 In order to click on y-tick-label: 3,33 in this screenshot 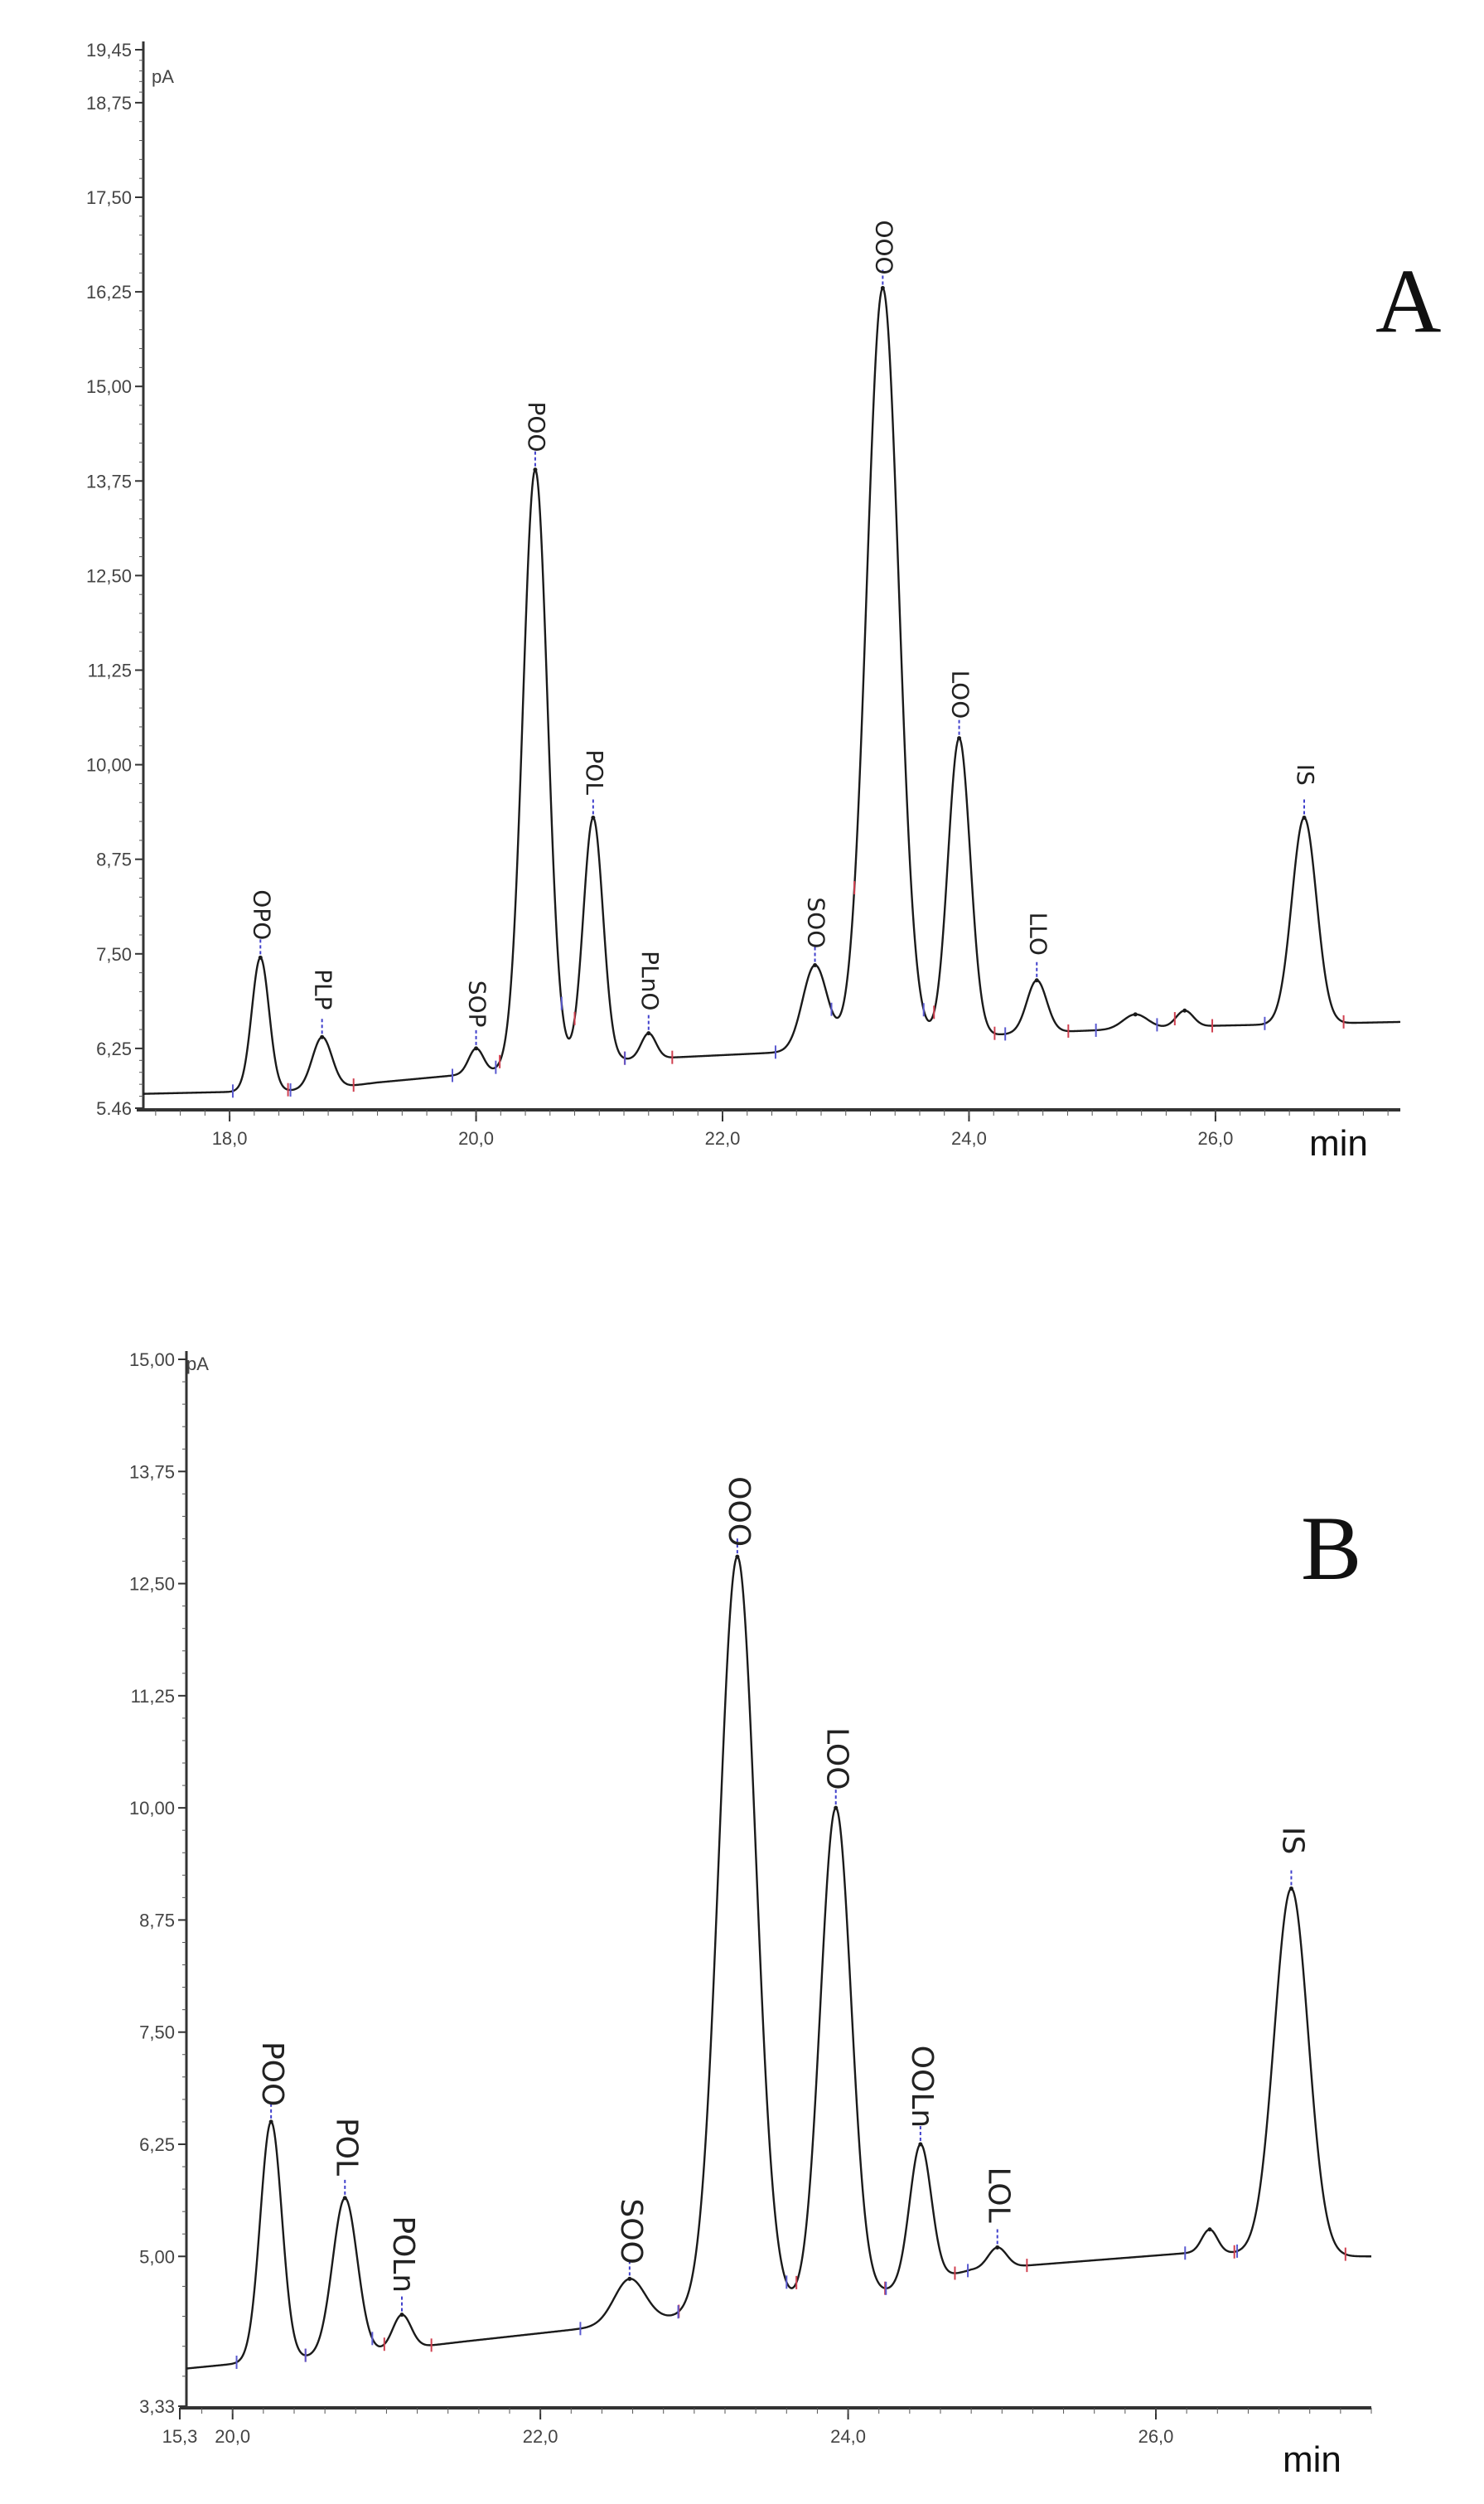, I will do `click(157, 2406)`.